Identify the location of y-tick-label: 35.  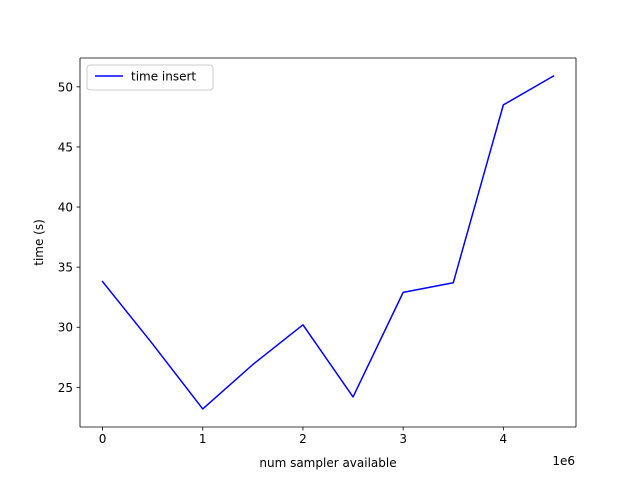
(65, 268).